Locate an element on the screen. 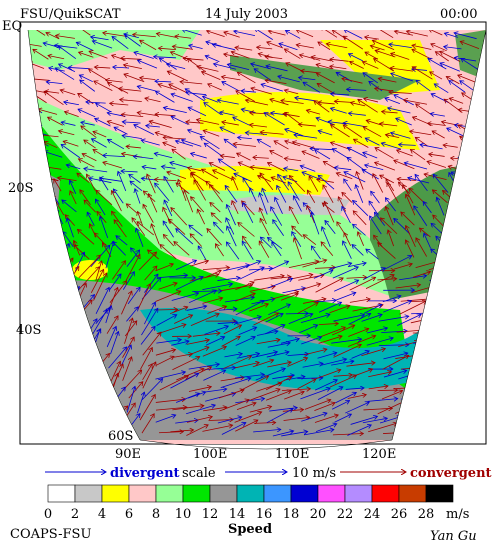  colorbar-tick: 12 is located at coordinates (210, 514).